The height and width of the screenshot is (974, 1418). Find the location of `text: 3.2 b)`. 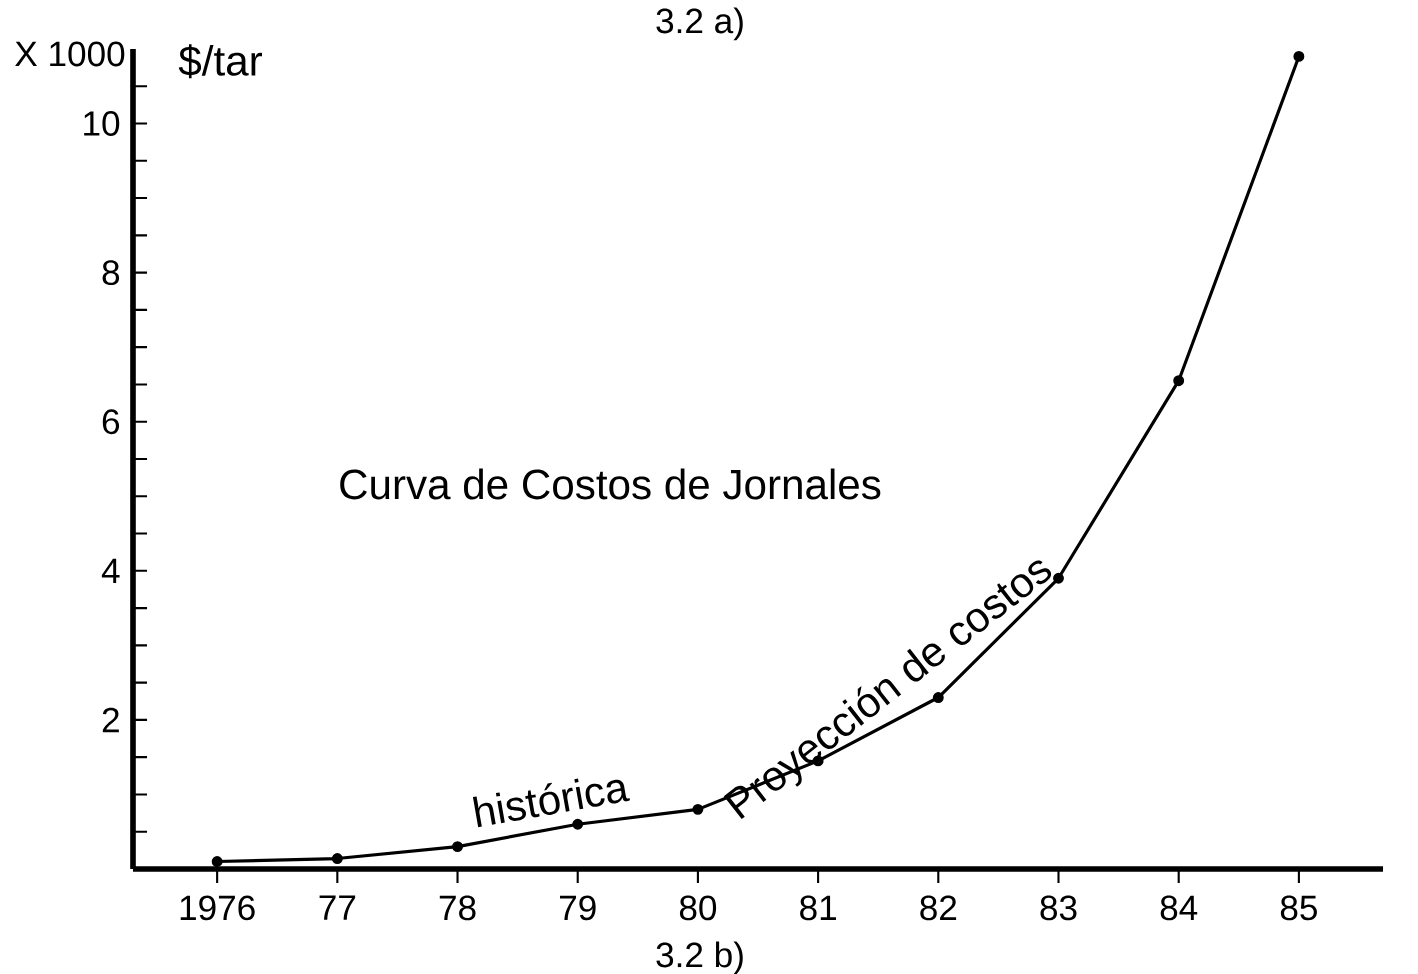

text: 3.2 b) is located at coordinates (699, 957).